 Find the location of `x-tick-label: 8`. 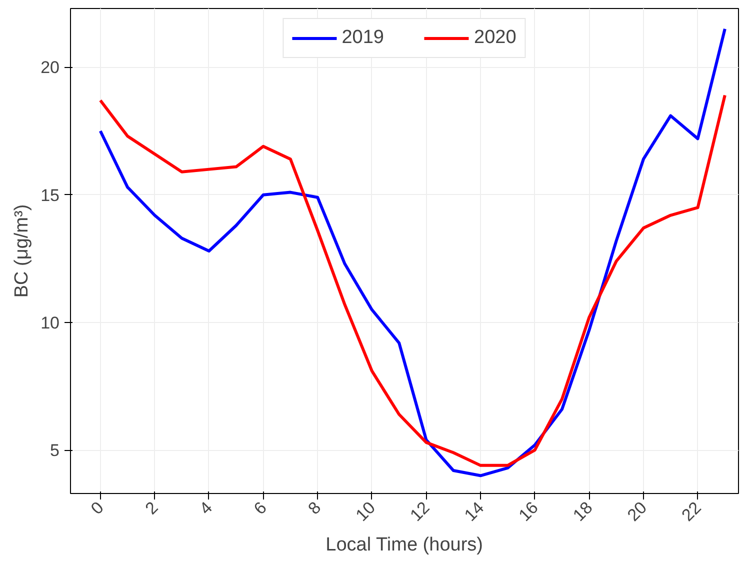

x-tick-label: 8 is located at coordinates (314, 508).